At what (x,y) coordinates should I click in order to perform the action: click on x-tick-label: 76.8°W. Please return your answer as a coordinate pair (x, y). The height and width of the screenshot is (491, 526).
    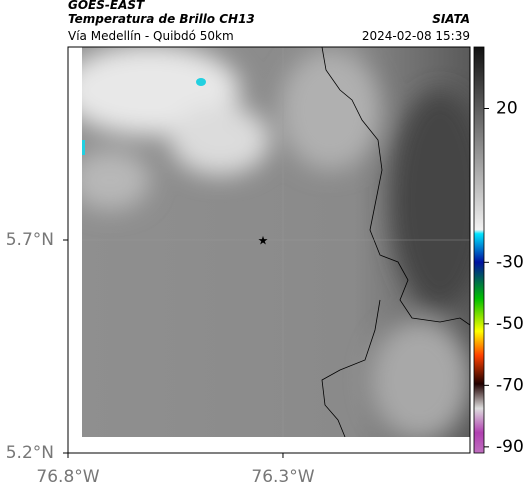
    Looking at the image, I should click on (67, 477).